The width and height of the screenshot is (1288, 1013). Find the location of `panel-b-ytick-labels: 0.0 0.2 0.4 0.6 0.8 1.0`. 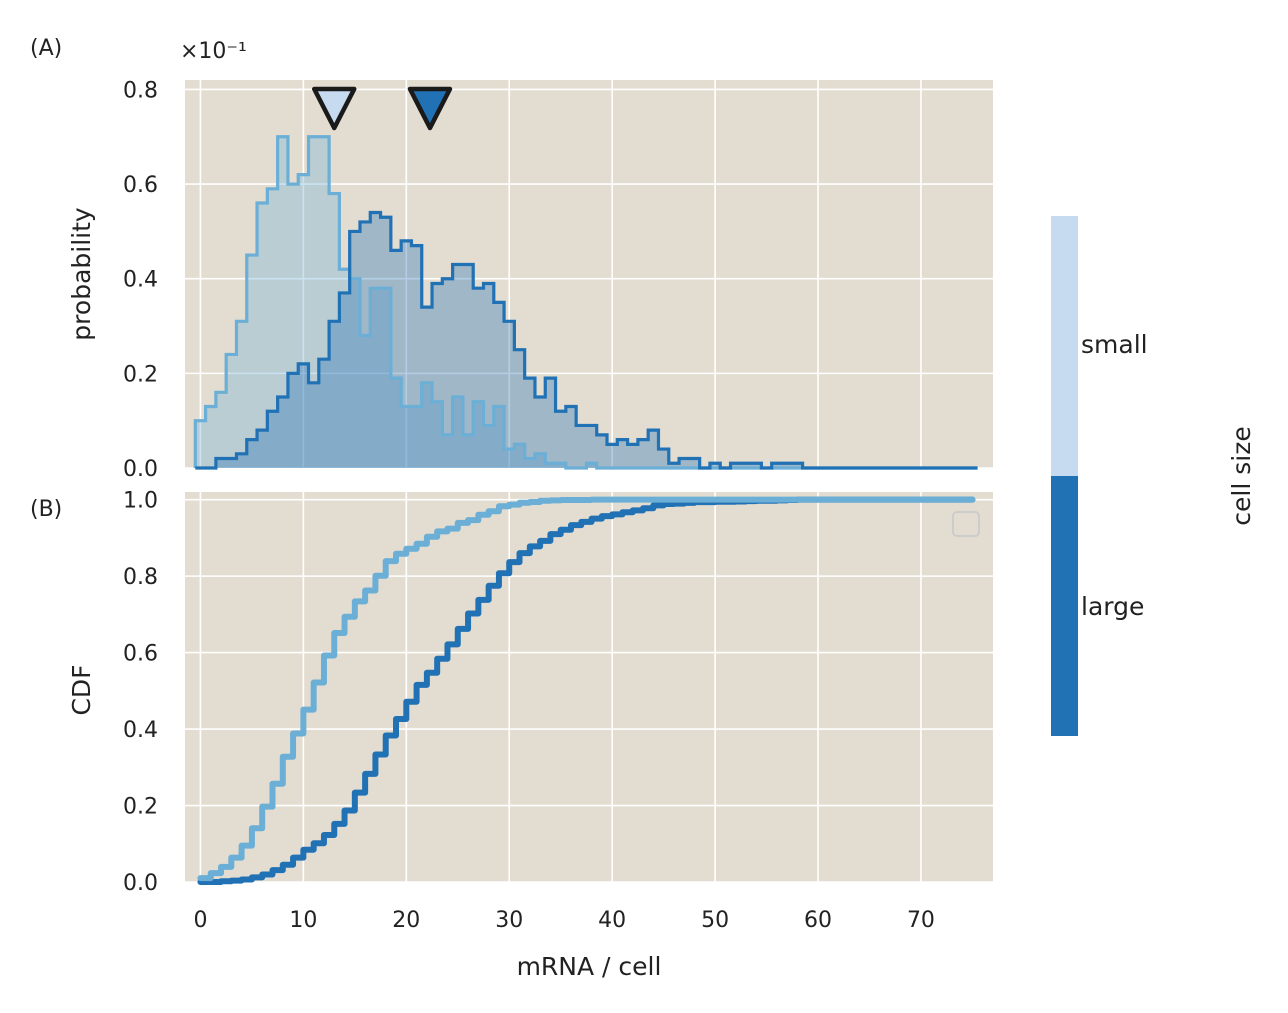

panel-b-ytick-labels: 0.0 0.2 0.4 0.6 0.8 1.0 is located at coordinates (140, 692).